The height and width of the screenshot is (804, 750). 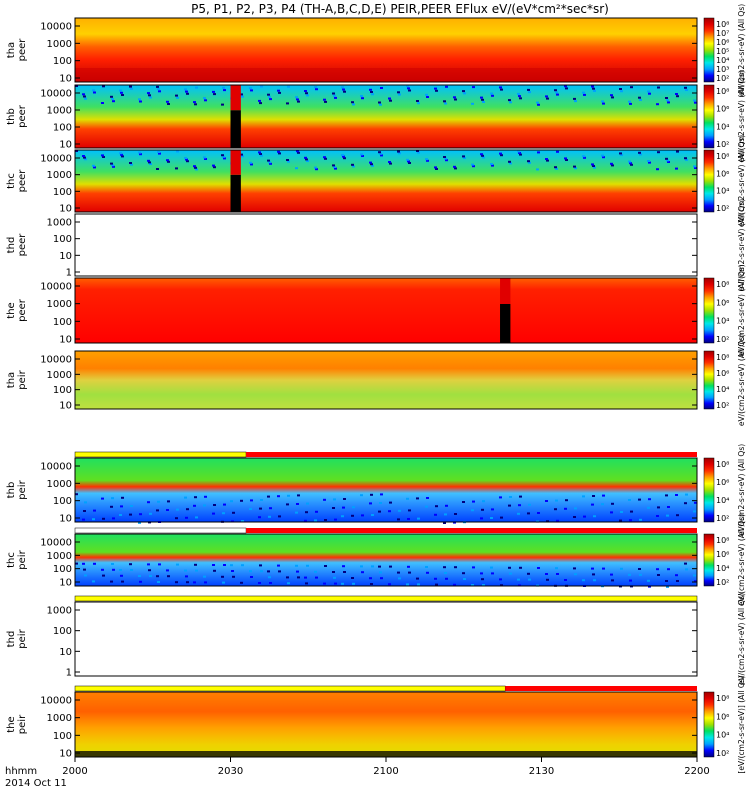 What do you see at coordinates (709, 181) in the screenshot?
I see `colorbar` at bounding box center [709, 181].